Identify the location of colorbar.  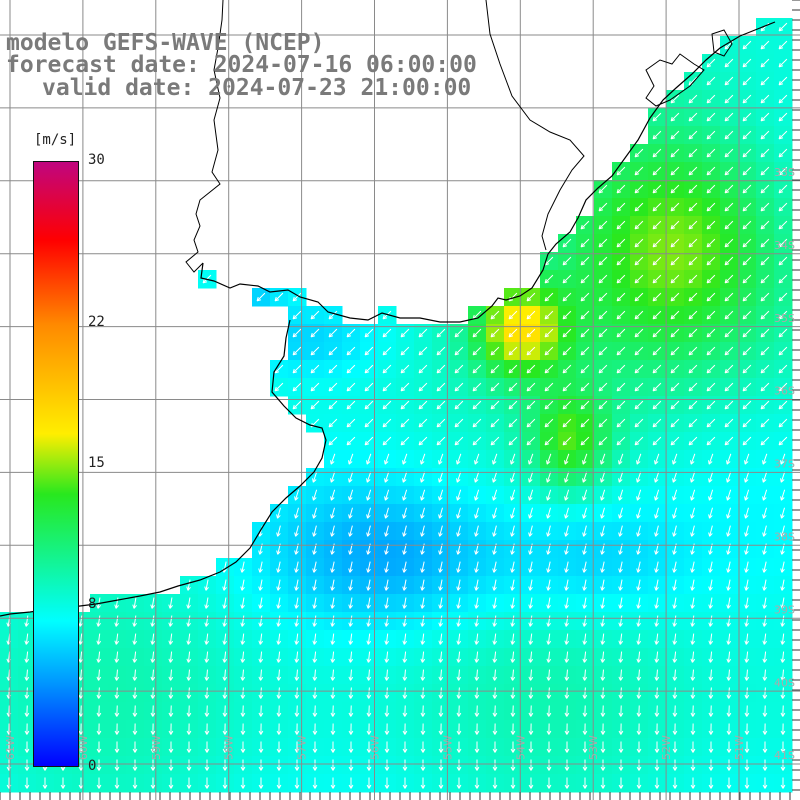
(56, 464).